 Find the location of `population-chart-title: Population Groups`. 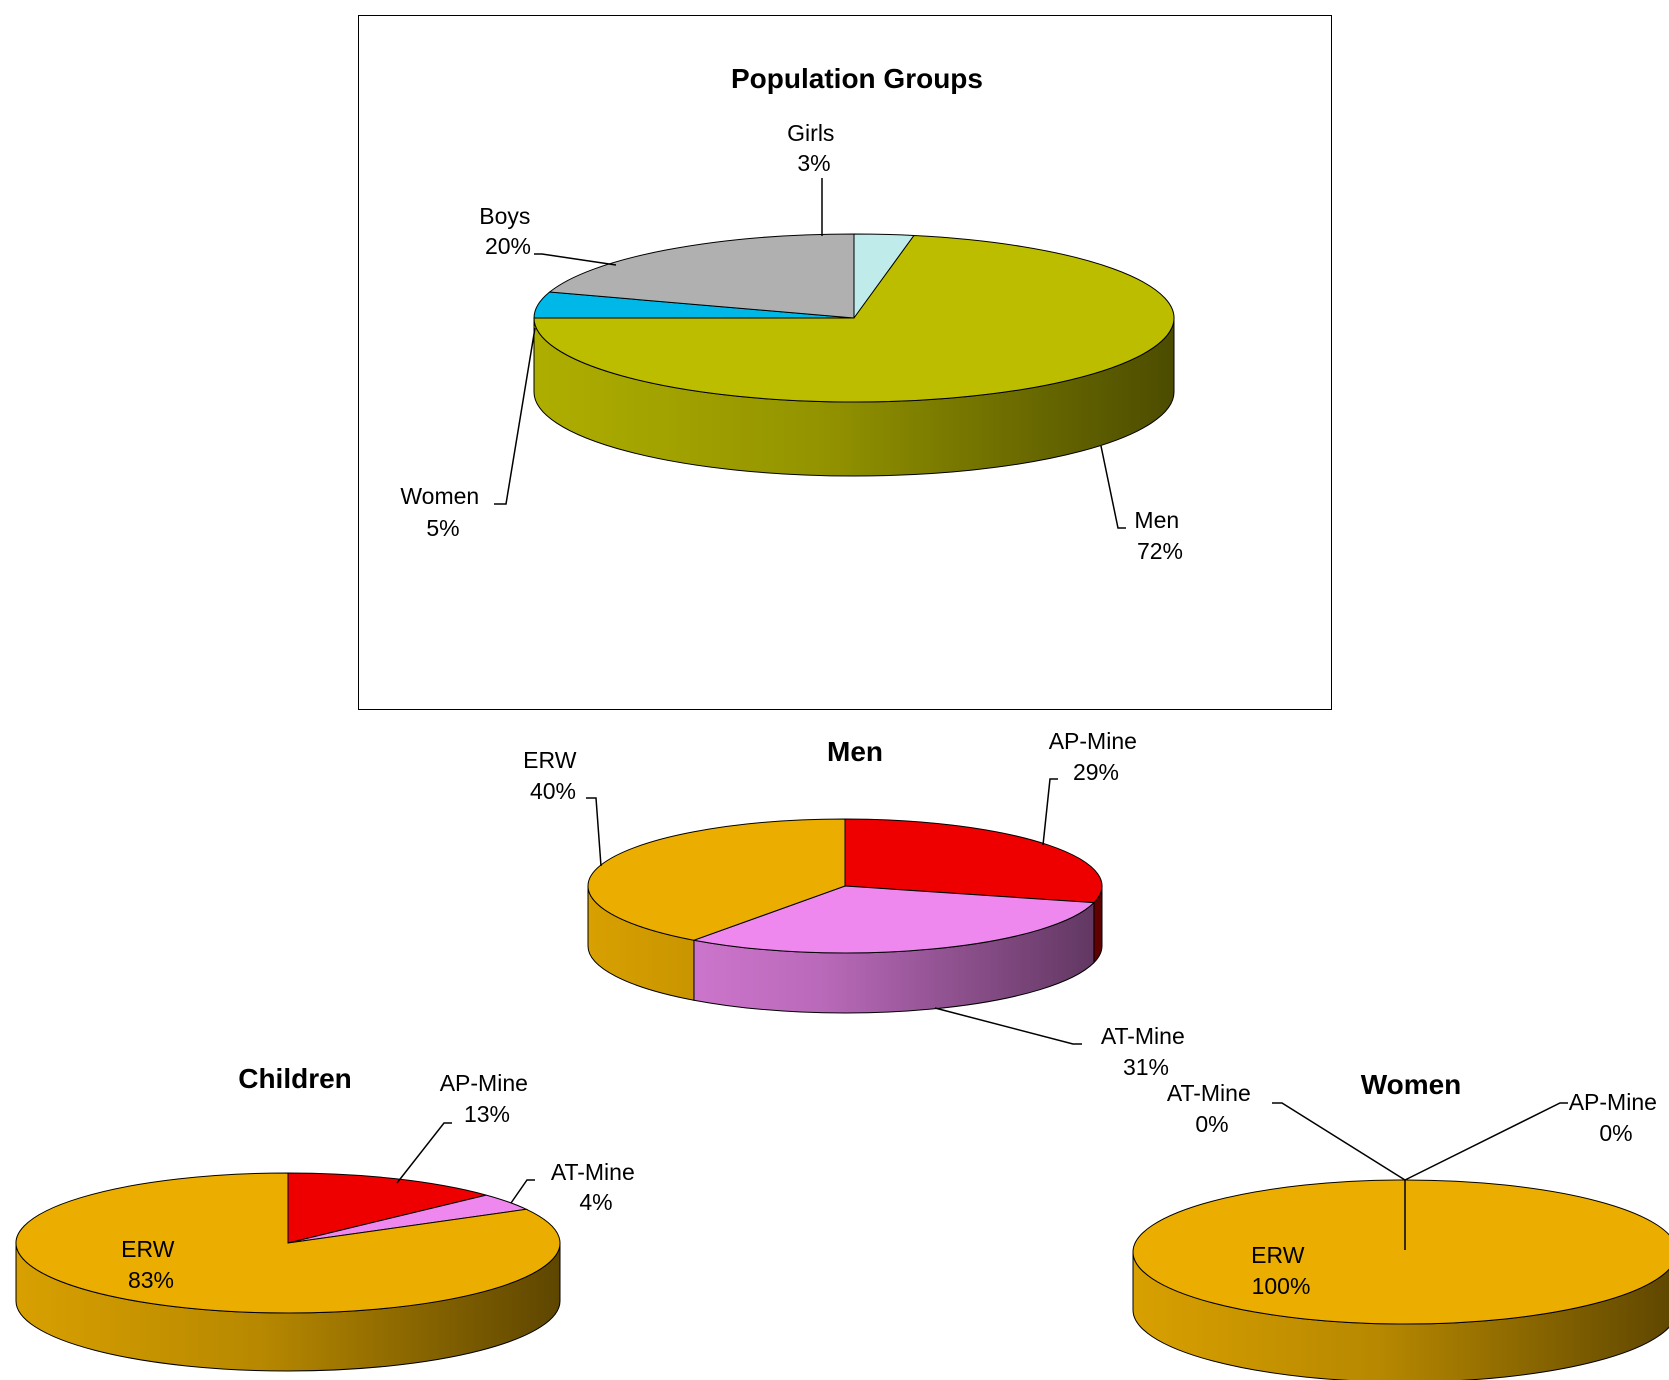

population-chart-title: Population Groups is located at coordinates (857, 78).